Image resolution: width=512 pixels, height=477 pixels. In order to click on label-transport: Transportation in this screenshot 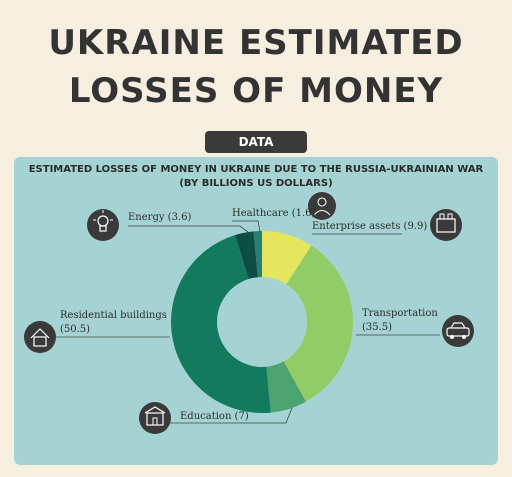, I will do `click(400, 313)`.